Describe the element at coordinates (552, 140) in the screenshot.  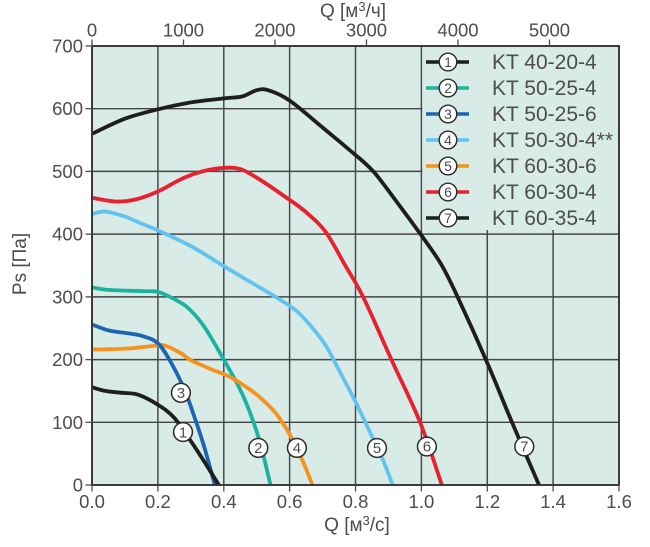
I see `svg-text: KT 50-30-4**` at that location.